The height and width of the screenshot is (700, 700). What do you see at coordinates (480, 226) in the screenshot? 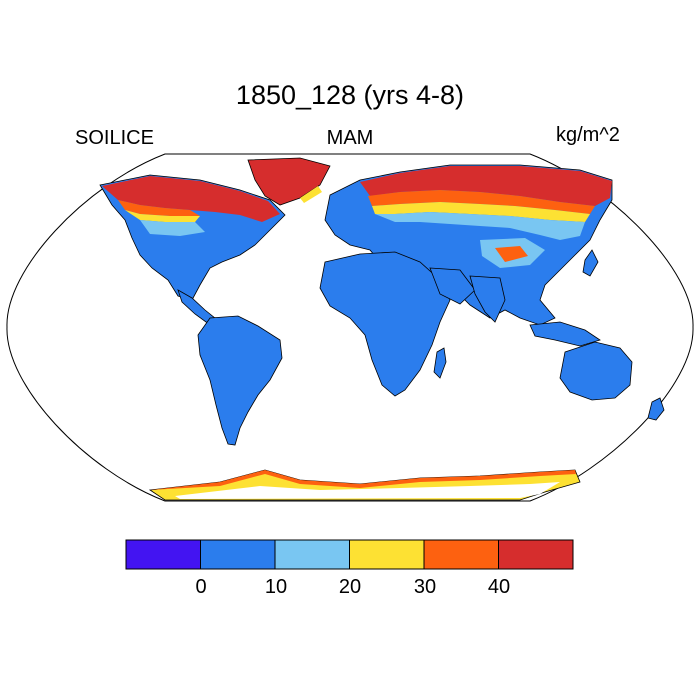
I see `eurasia-lightblue-band` at bounding box center [480, 226].